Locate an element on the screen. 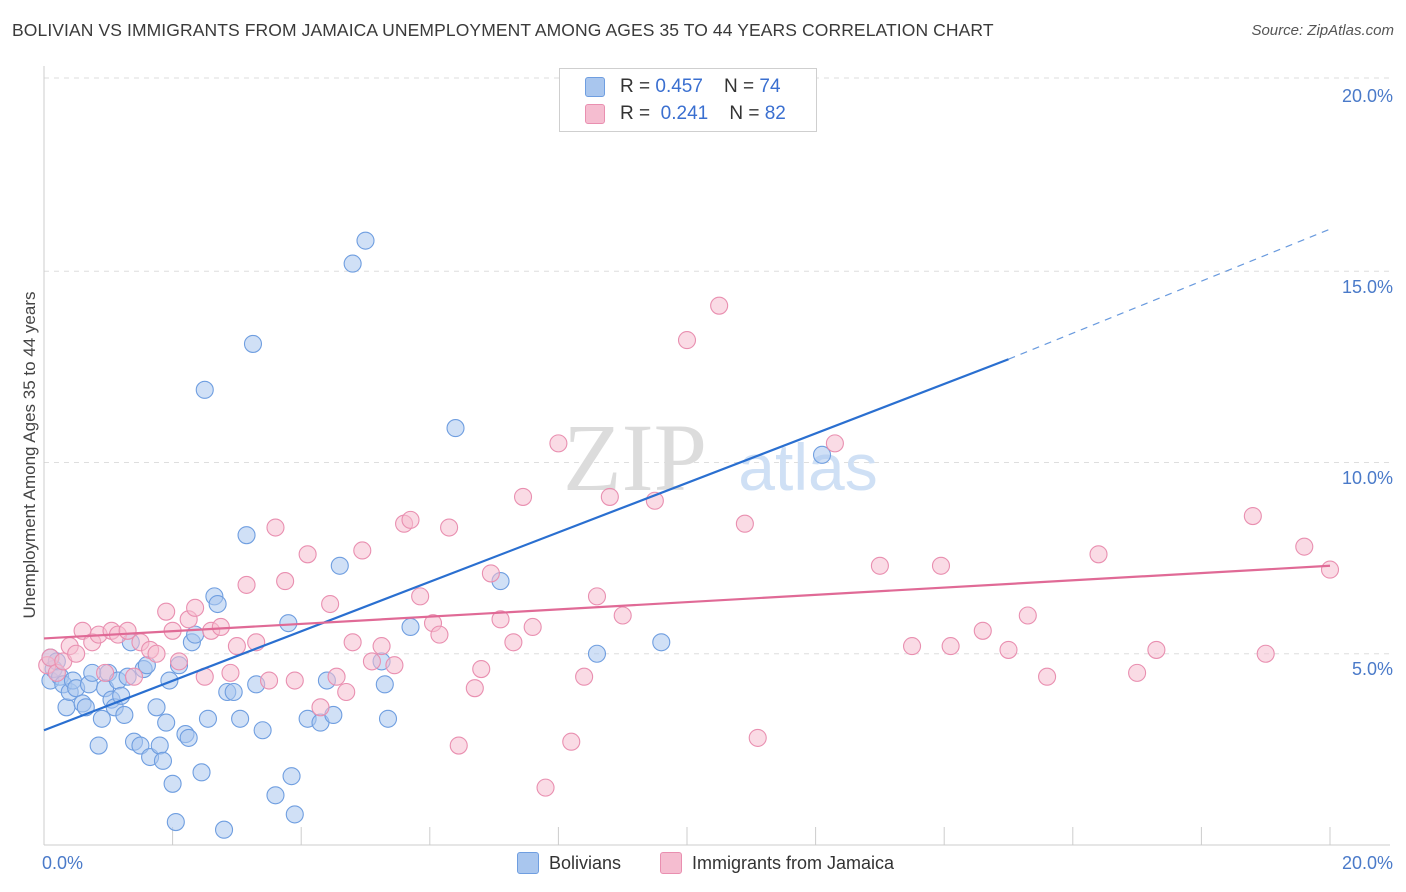 The image size is (1406, 892). y-tick-label-15: 15.0% is located at coordinates (1367, 287).